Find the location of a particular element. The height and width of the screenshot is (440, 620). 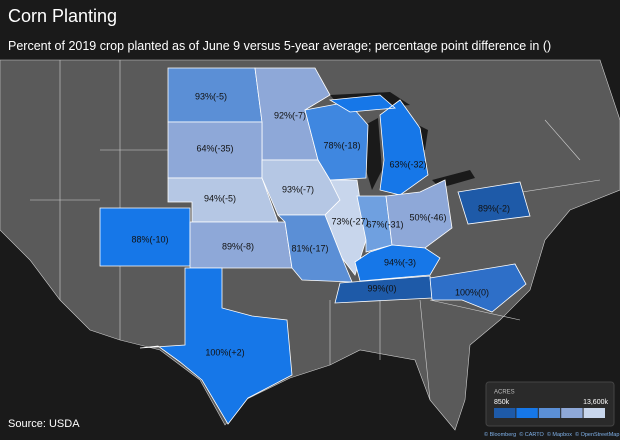

state-label: 88%(-10) is located at coordinates (149, 239).